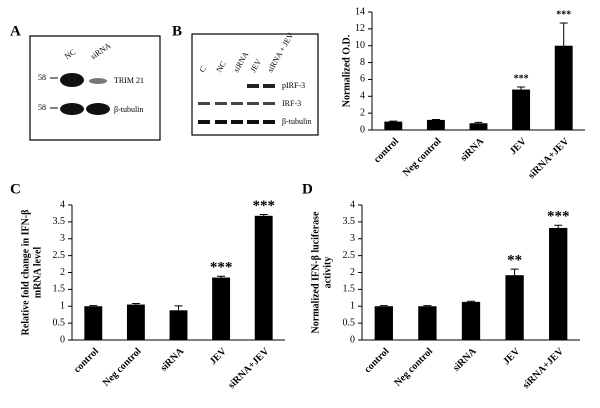 The height and width of the screenshot is (408, 600). I want to click on y-tick-label: 12, so click(360, 28).